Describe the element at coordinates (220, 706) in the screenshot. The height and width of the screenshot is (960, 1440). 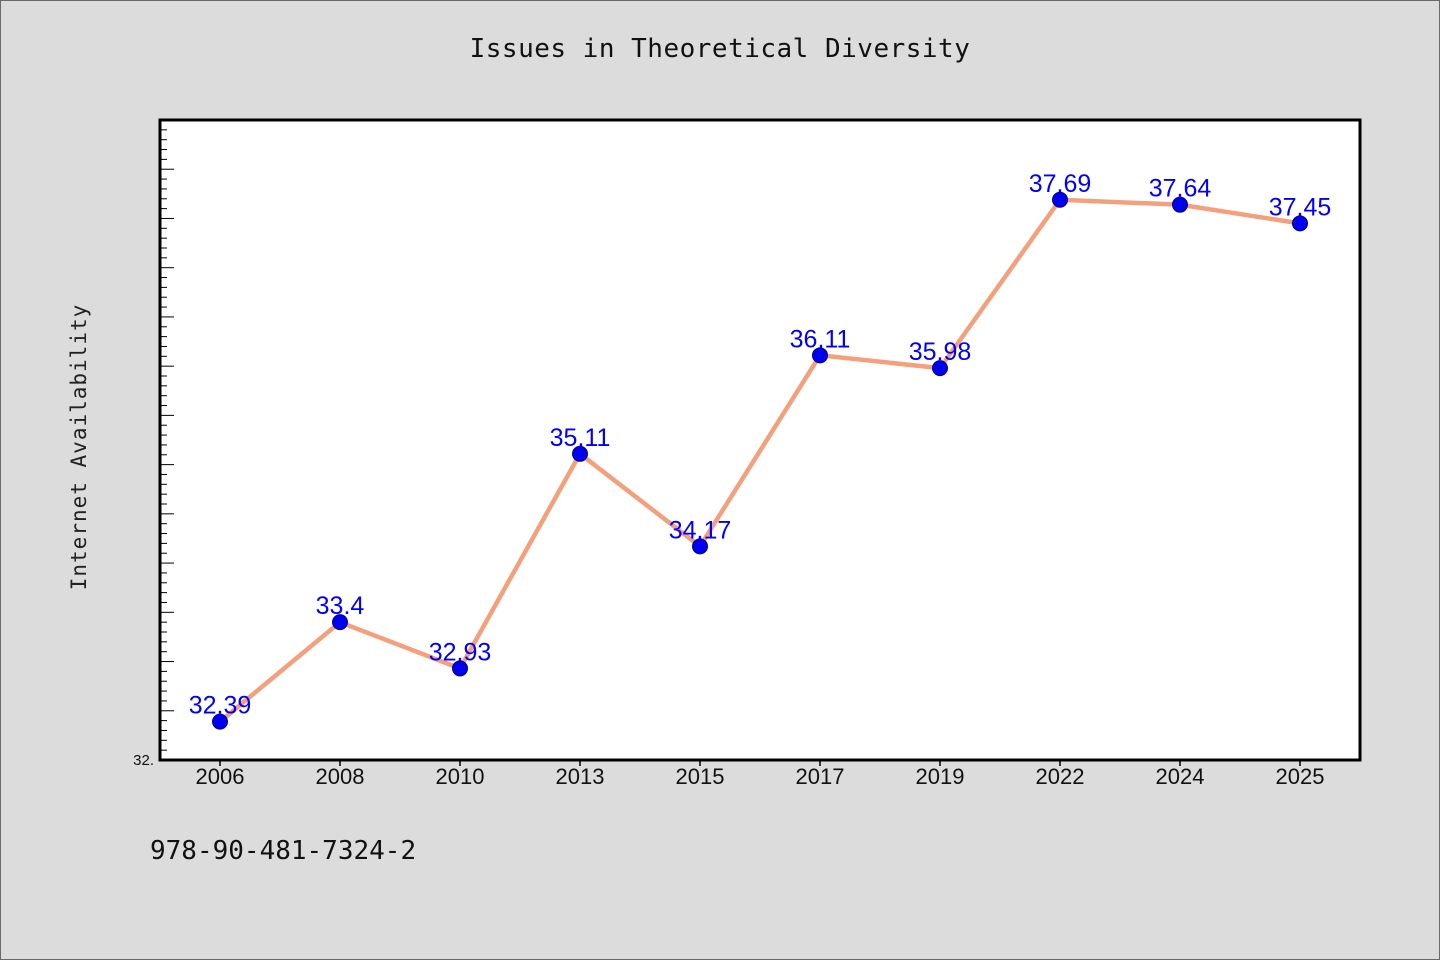
I see `data-label: 32.39` at that location.